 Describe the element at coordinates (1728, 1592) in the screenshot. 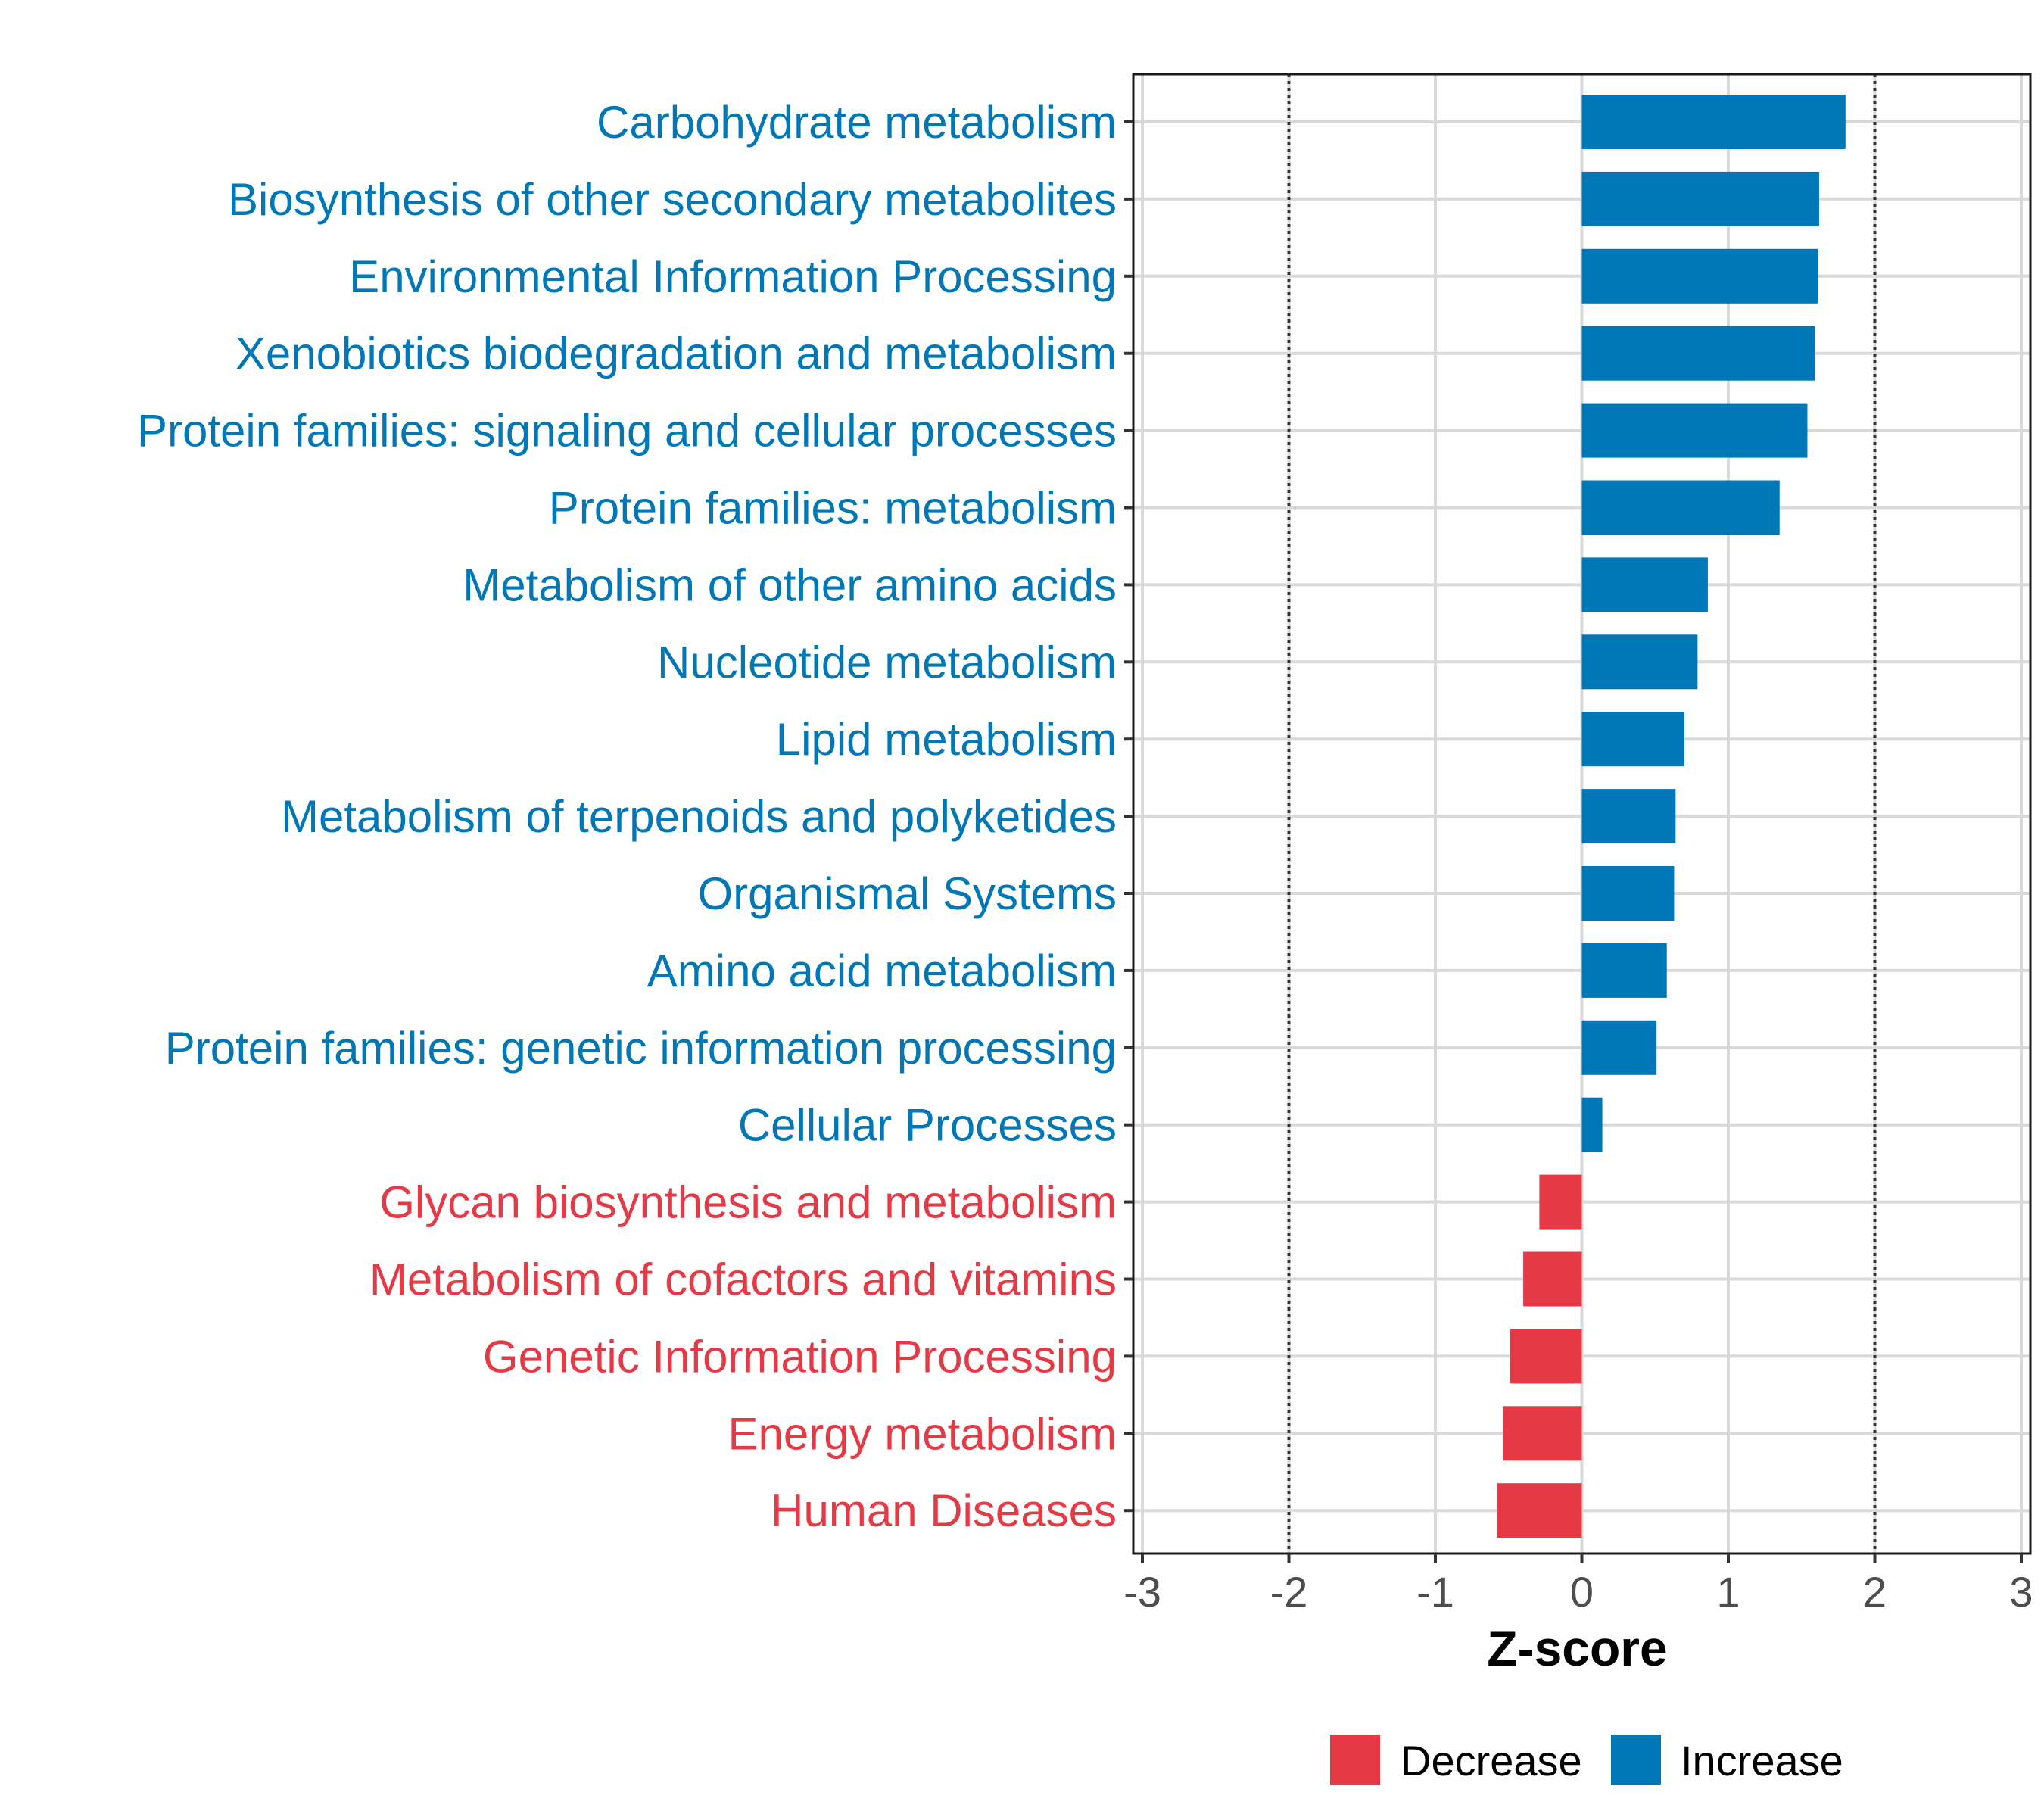

I see `x-tick-label: 1` at that location.